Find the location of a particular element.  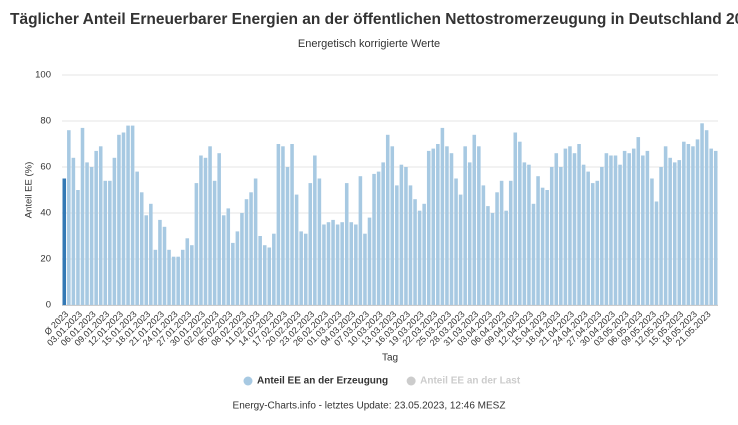

y-tick-label: 100 is located at coordinates (43, 75).